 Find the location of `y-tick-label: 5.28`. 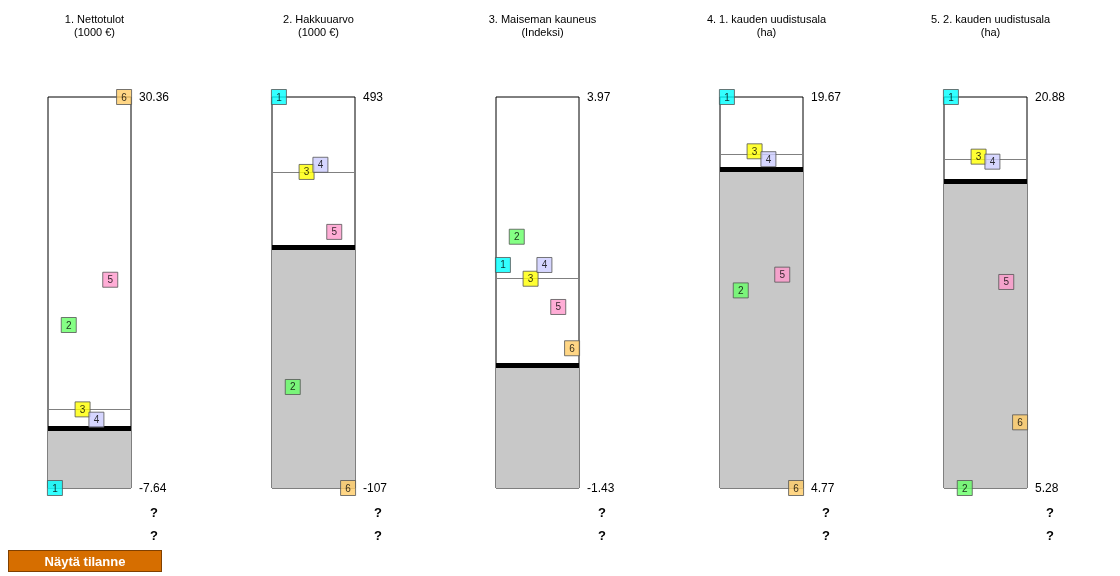

y-tick-label: 5.28 is located at coordinates (1047, 488).